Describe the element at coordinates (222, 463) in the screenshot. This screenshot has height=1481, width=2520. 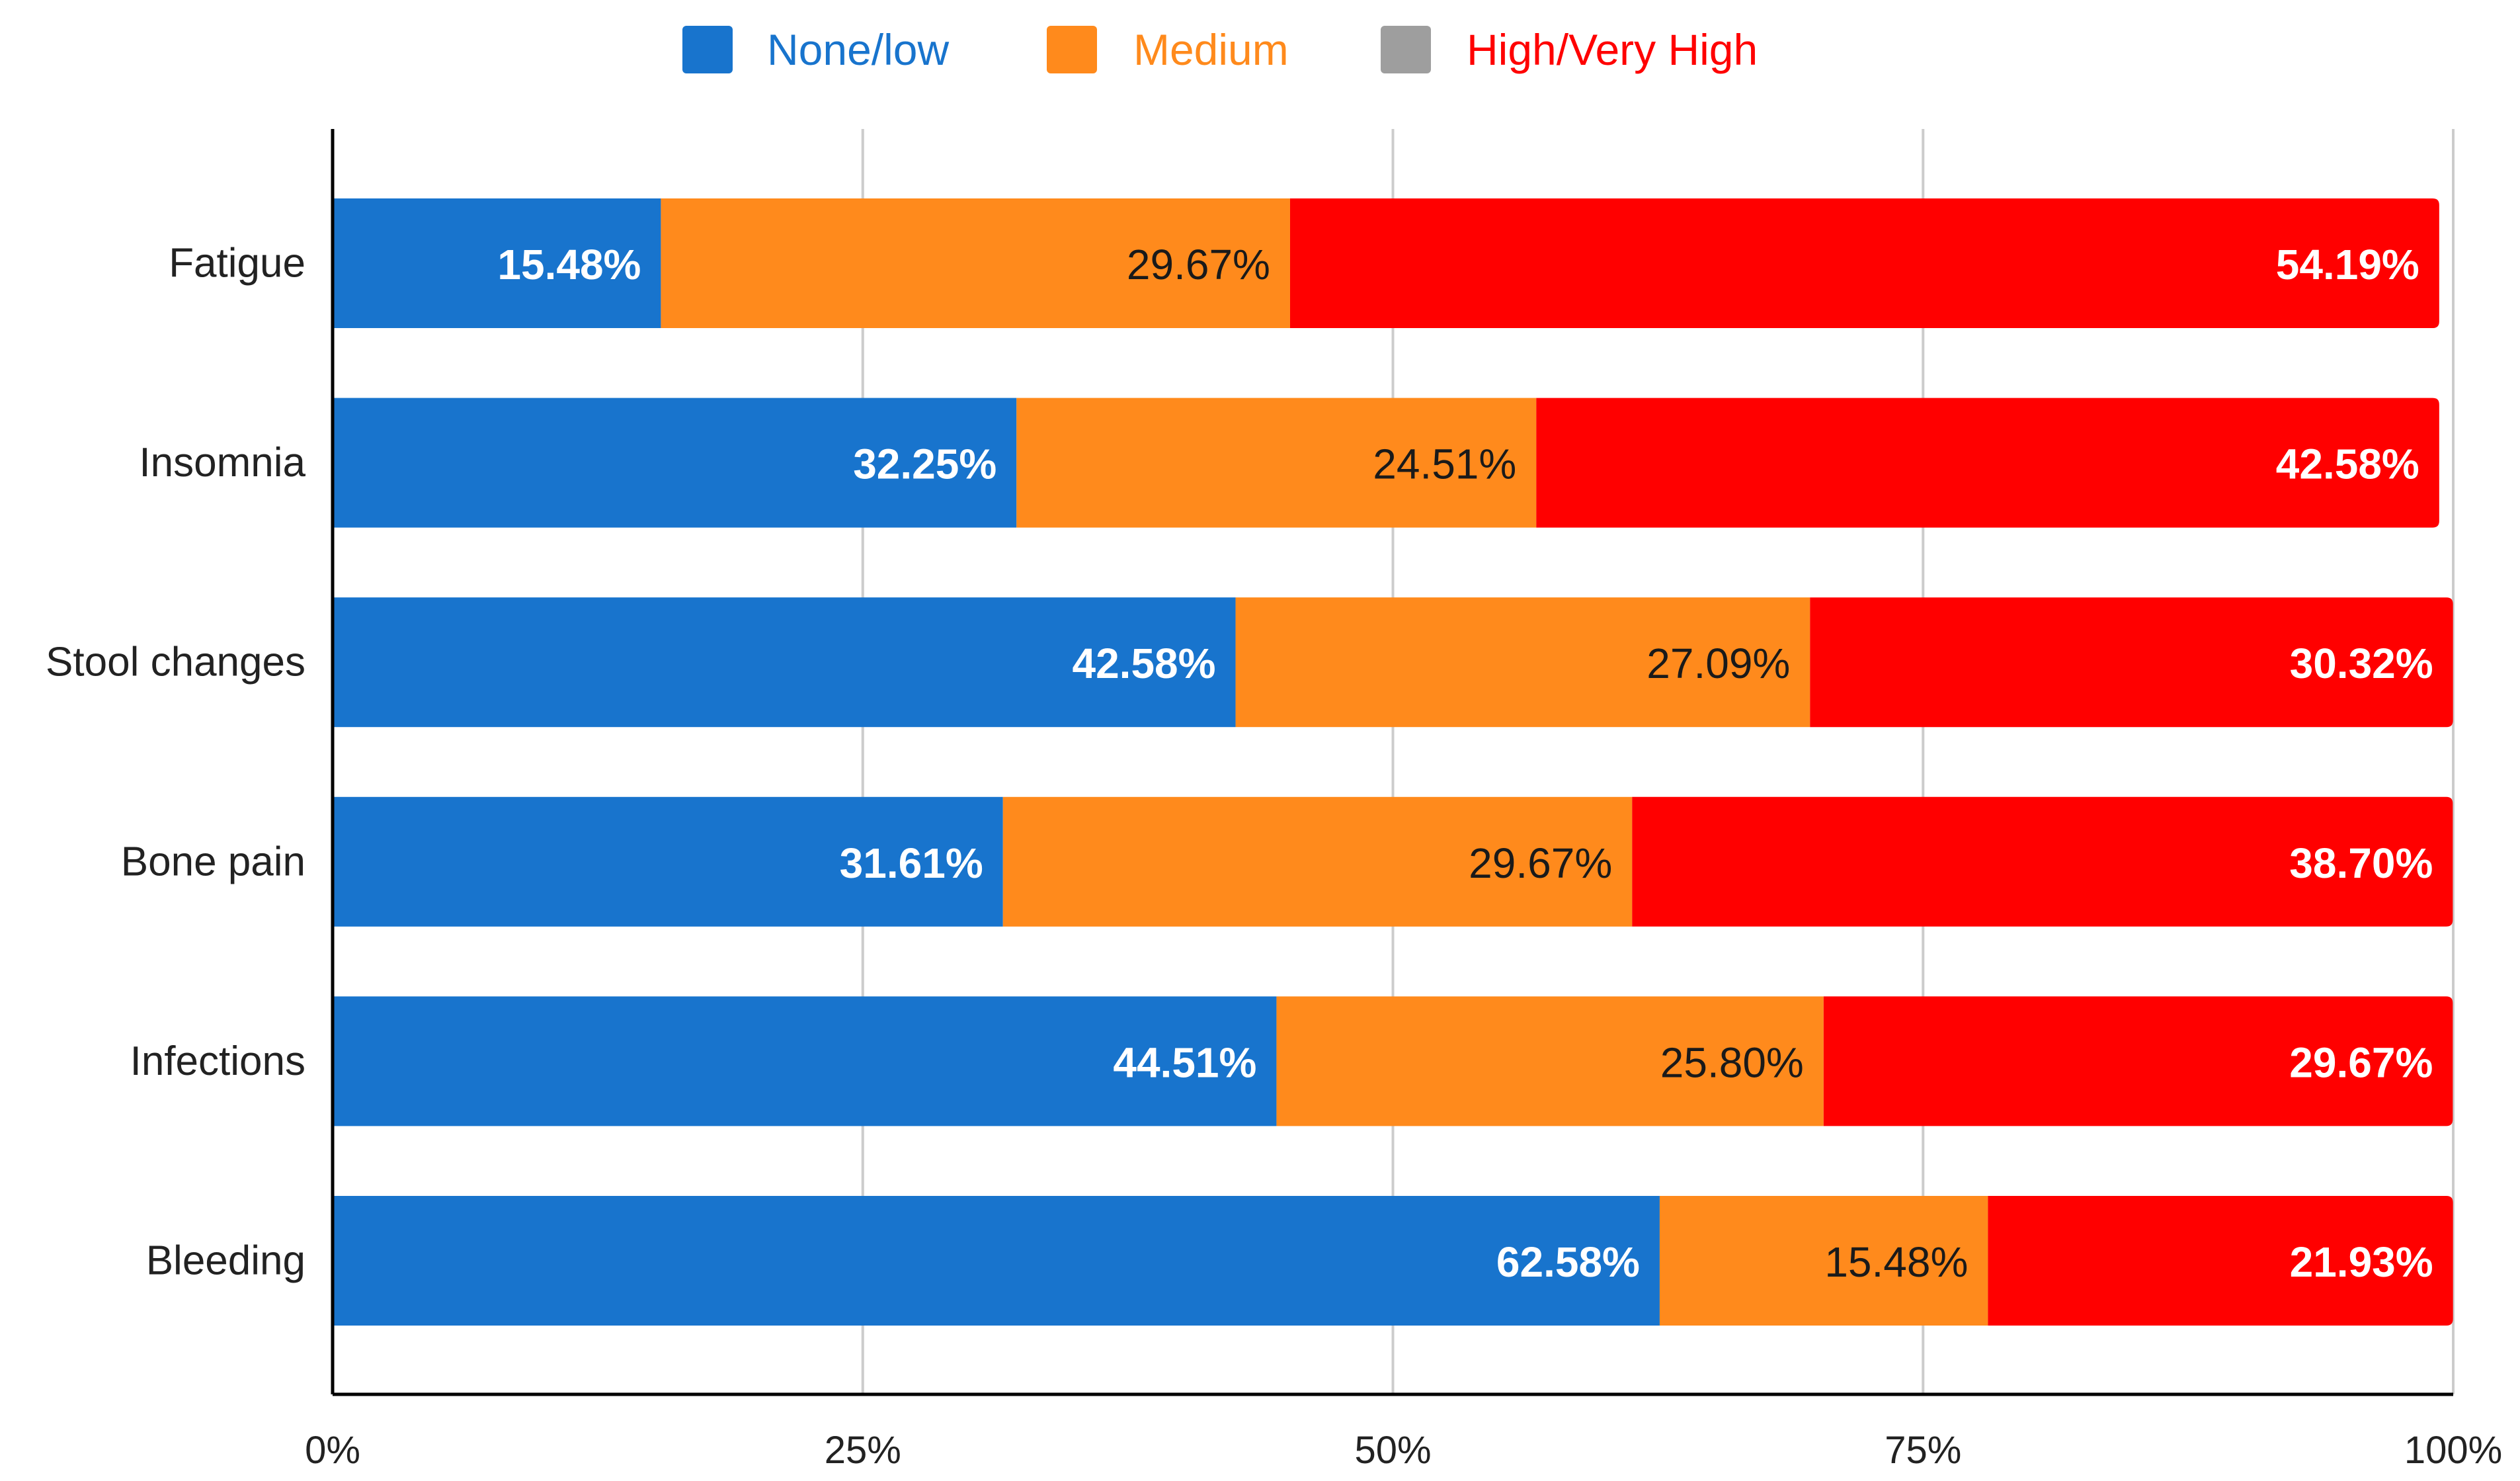
I see `category-label: Insomnia` at that location.